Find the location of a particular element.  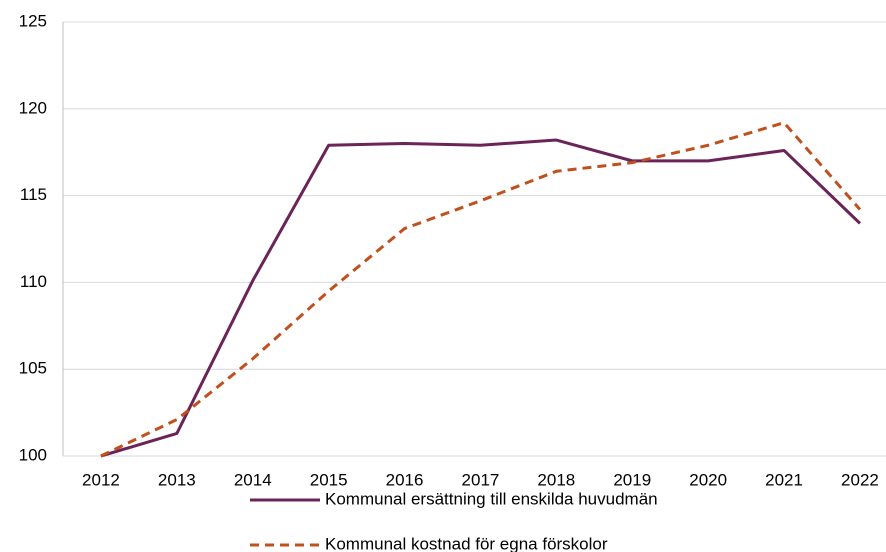

y-tick-label: 110 is located at coordinates (33, 281).